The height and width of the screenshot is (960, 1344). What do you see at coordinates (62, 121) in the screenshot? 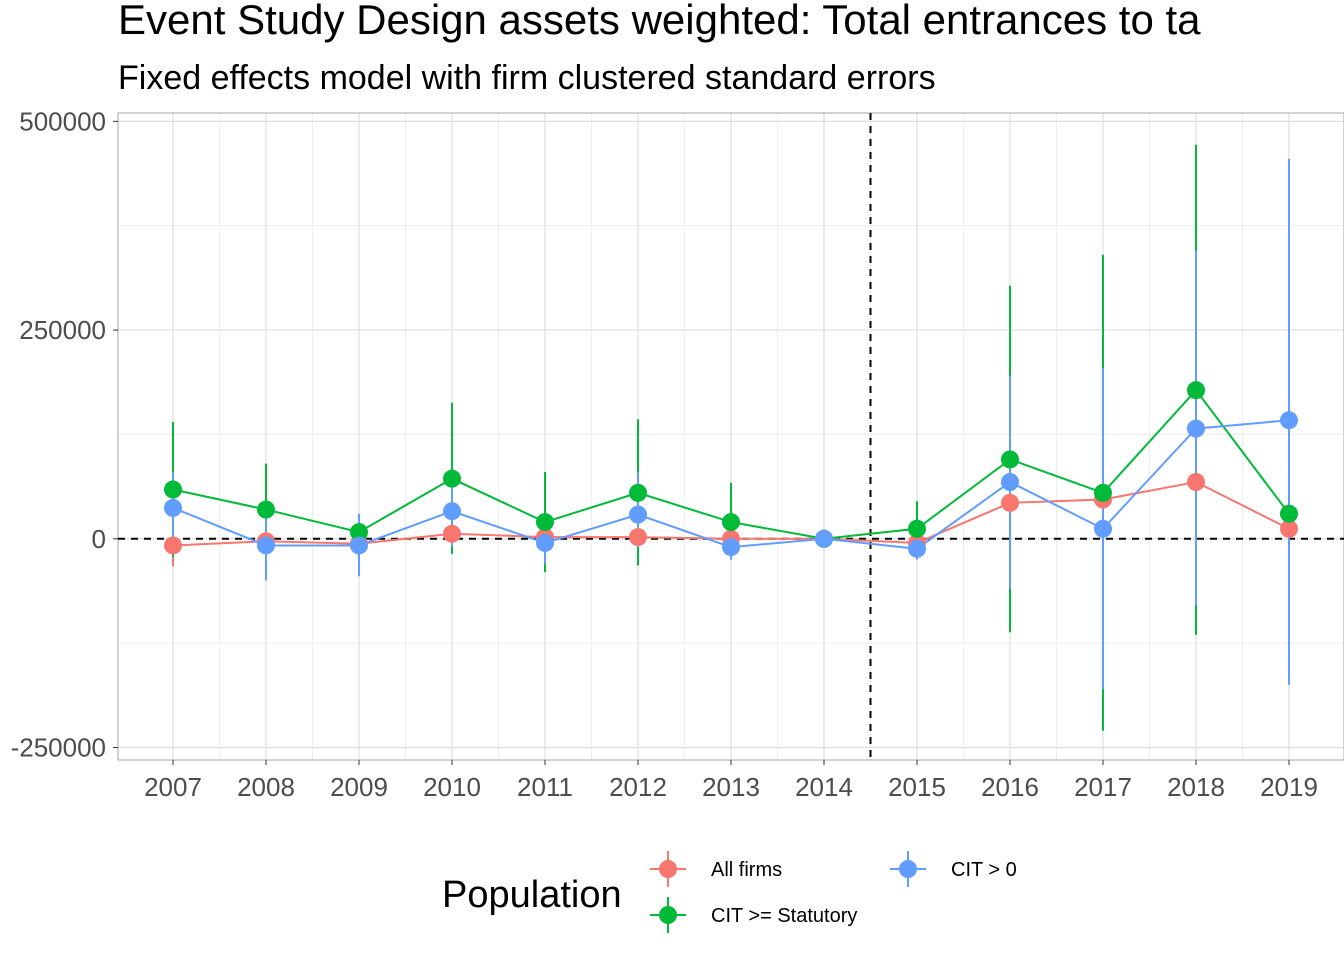
I see `y-tick-label: 500000` at bounding box center [62, 121].